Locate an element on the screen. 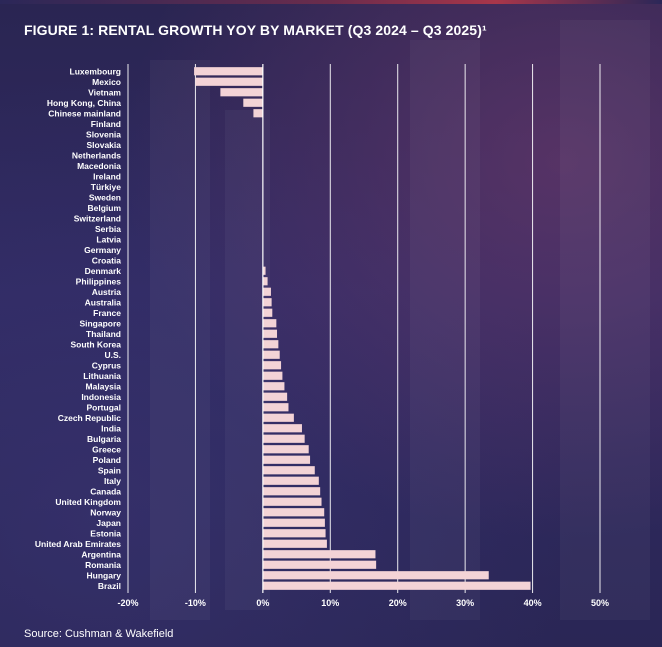 This screenshot has height=647, width=662. category-label: Australia is located at coordinates (103, 302).